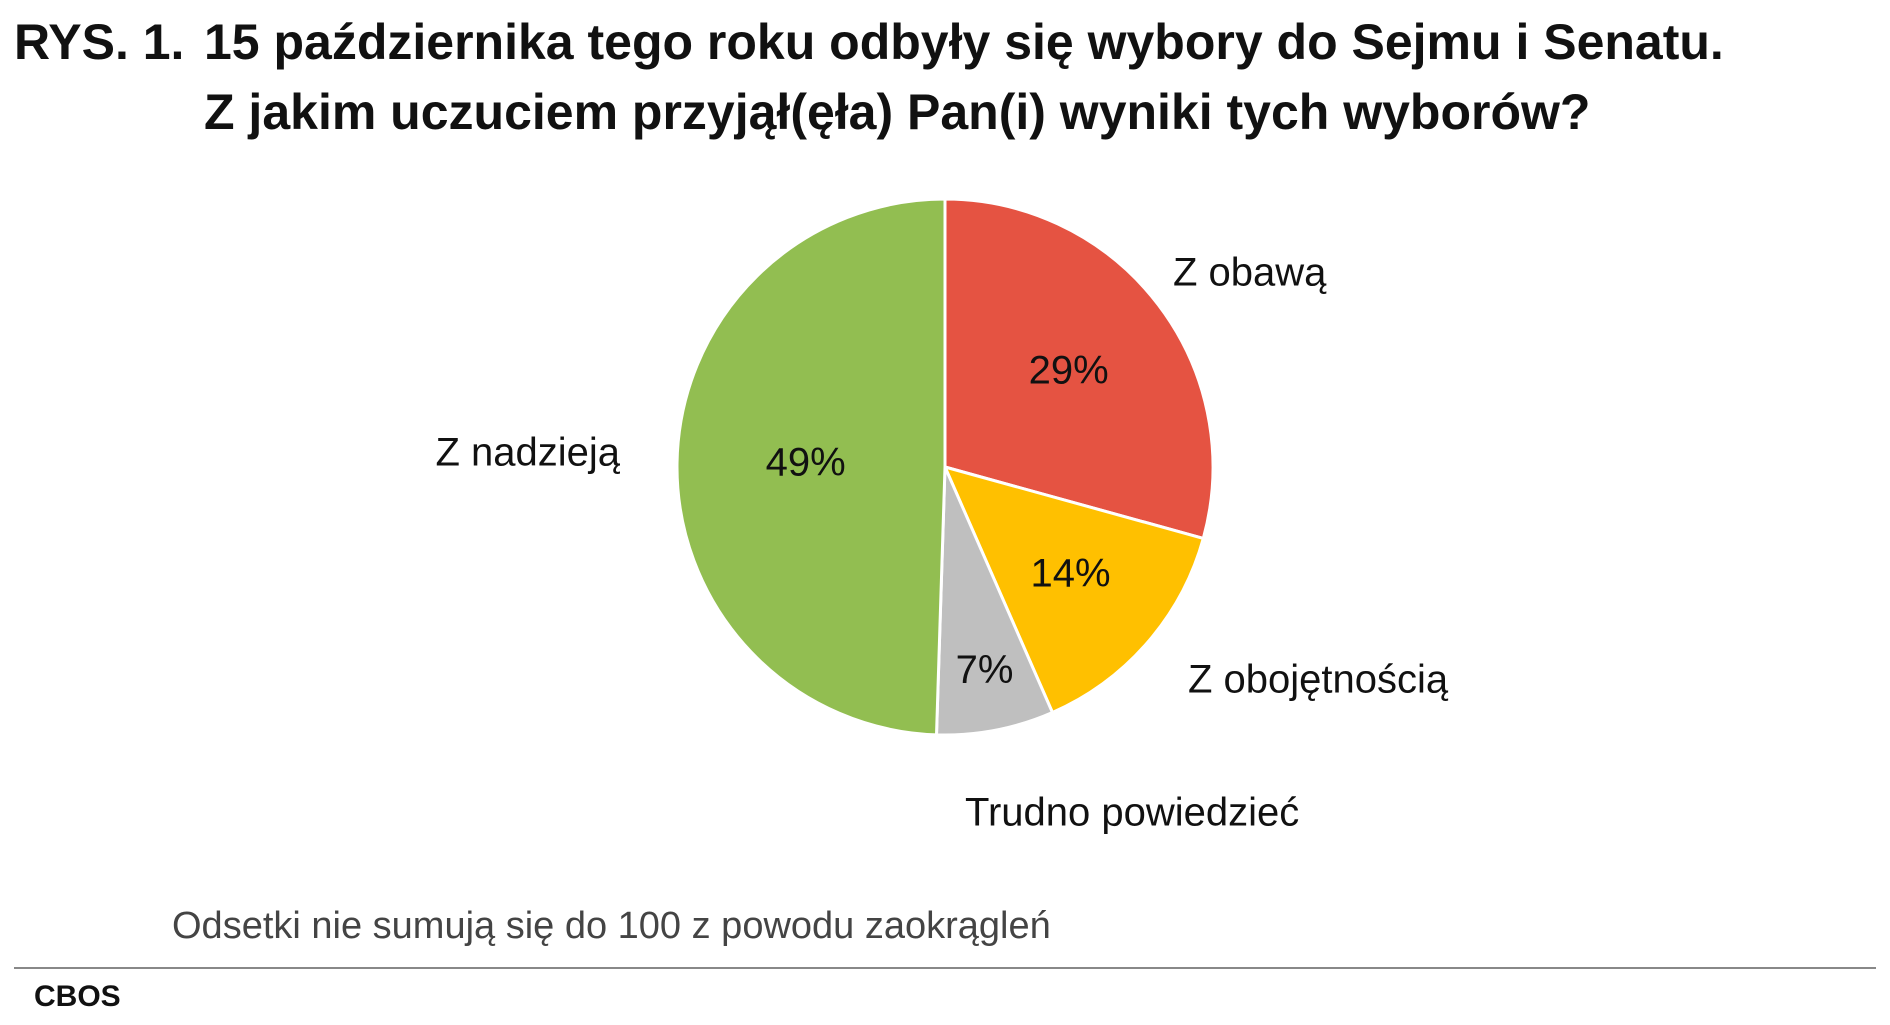 Image resolution: width=1890 pixels, height=1025 pixels. Describe the element at coordinates (77, 996) in the screenshot. I see `source-label: CBOS` at that location.